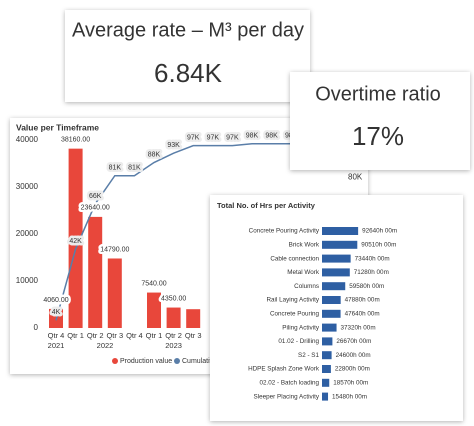  I want to click on x-group-label: 2022, so click(105, 345).